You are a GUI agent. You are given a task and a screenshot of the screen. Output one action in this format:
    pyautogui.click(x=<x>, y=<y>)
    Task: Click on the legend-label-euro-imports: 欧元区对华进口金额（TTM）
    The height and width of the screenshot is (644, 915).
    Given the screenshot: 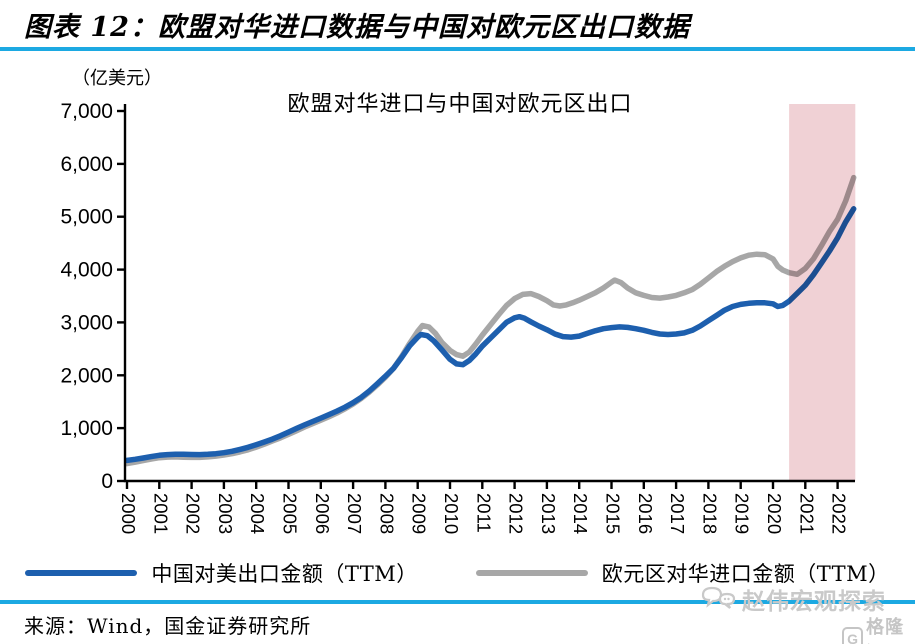 What is the action you would take?
    pyautogui.click(x=745, y=574)
    